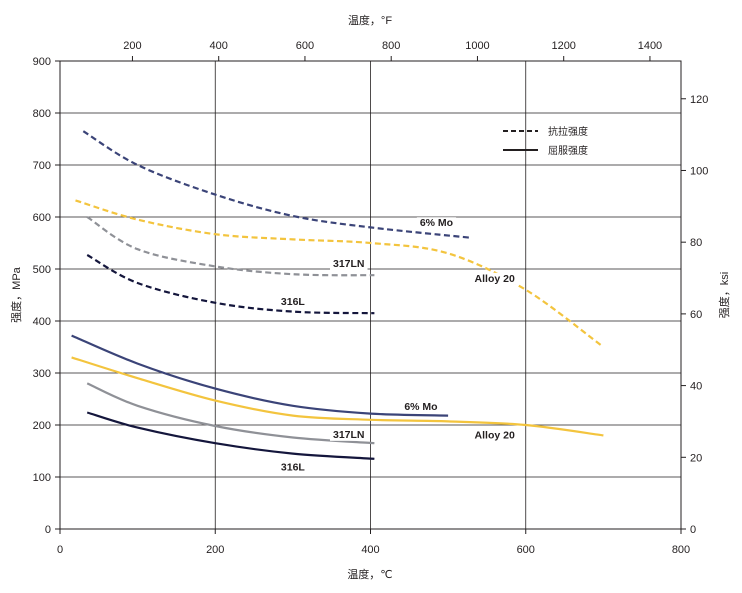 This screenshot has height=593, width=742. Describe the element at coordinates (48, 530) in the screenshot. I see `y-tick-label: 0` at that location.